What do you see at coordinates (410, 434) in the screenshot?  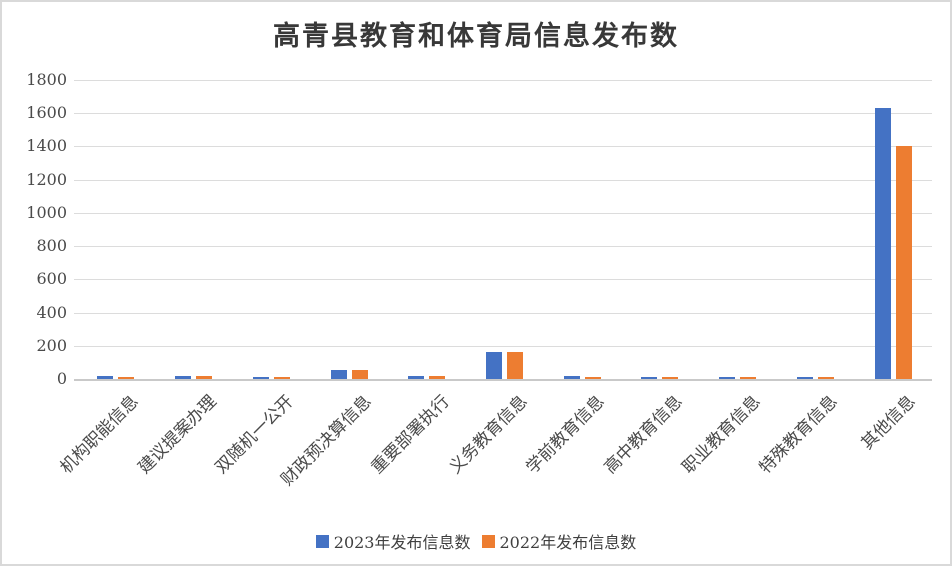 I see `x-category-label: 重要部署执行` at bounding box center [410, 434].